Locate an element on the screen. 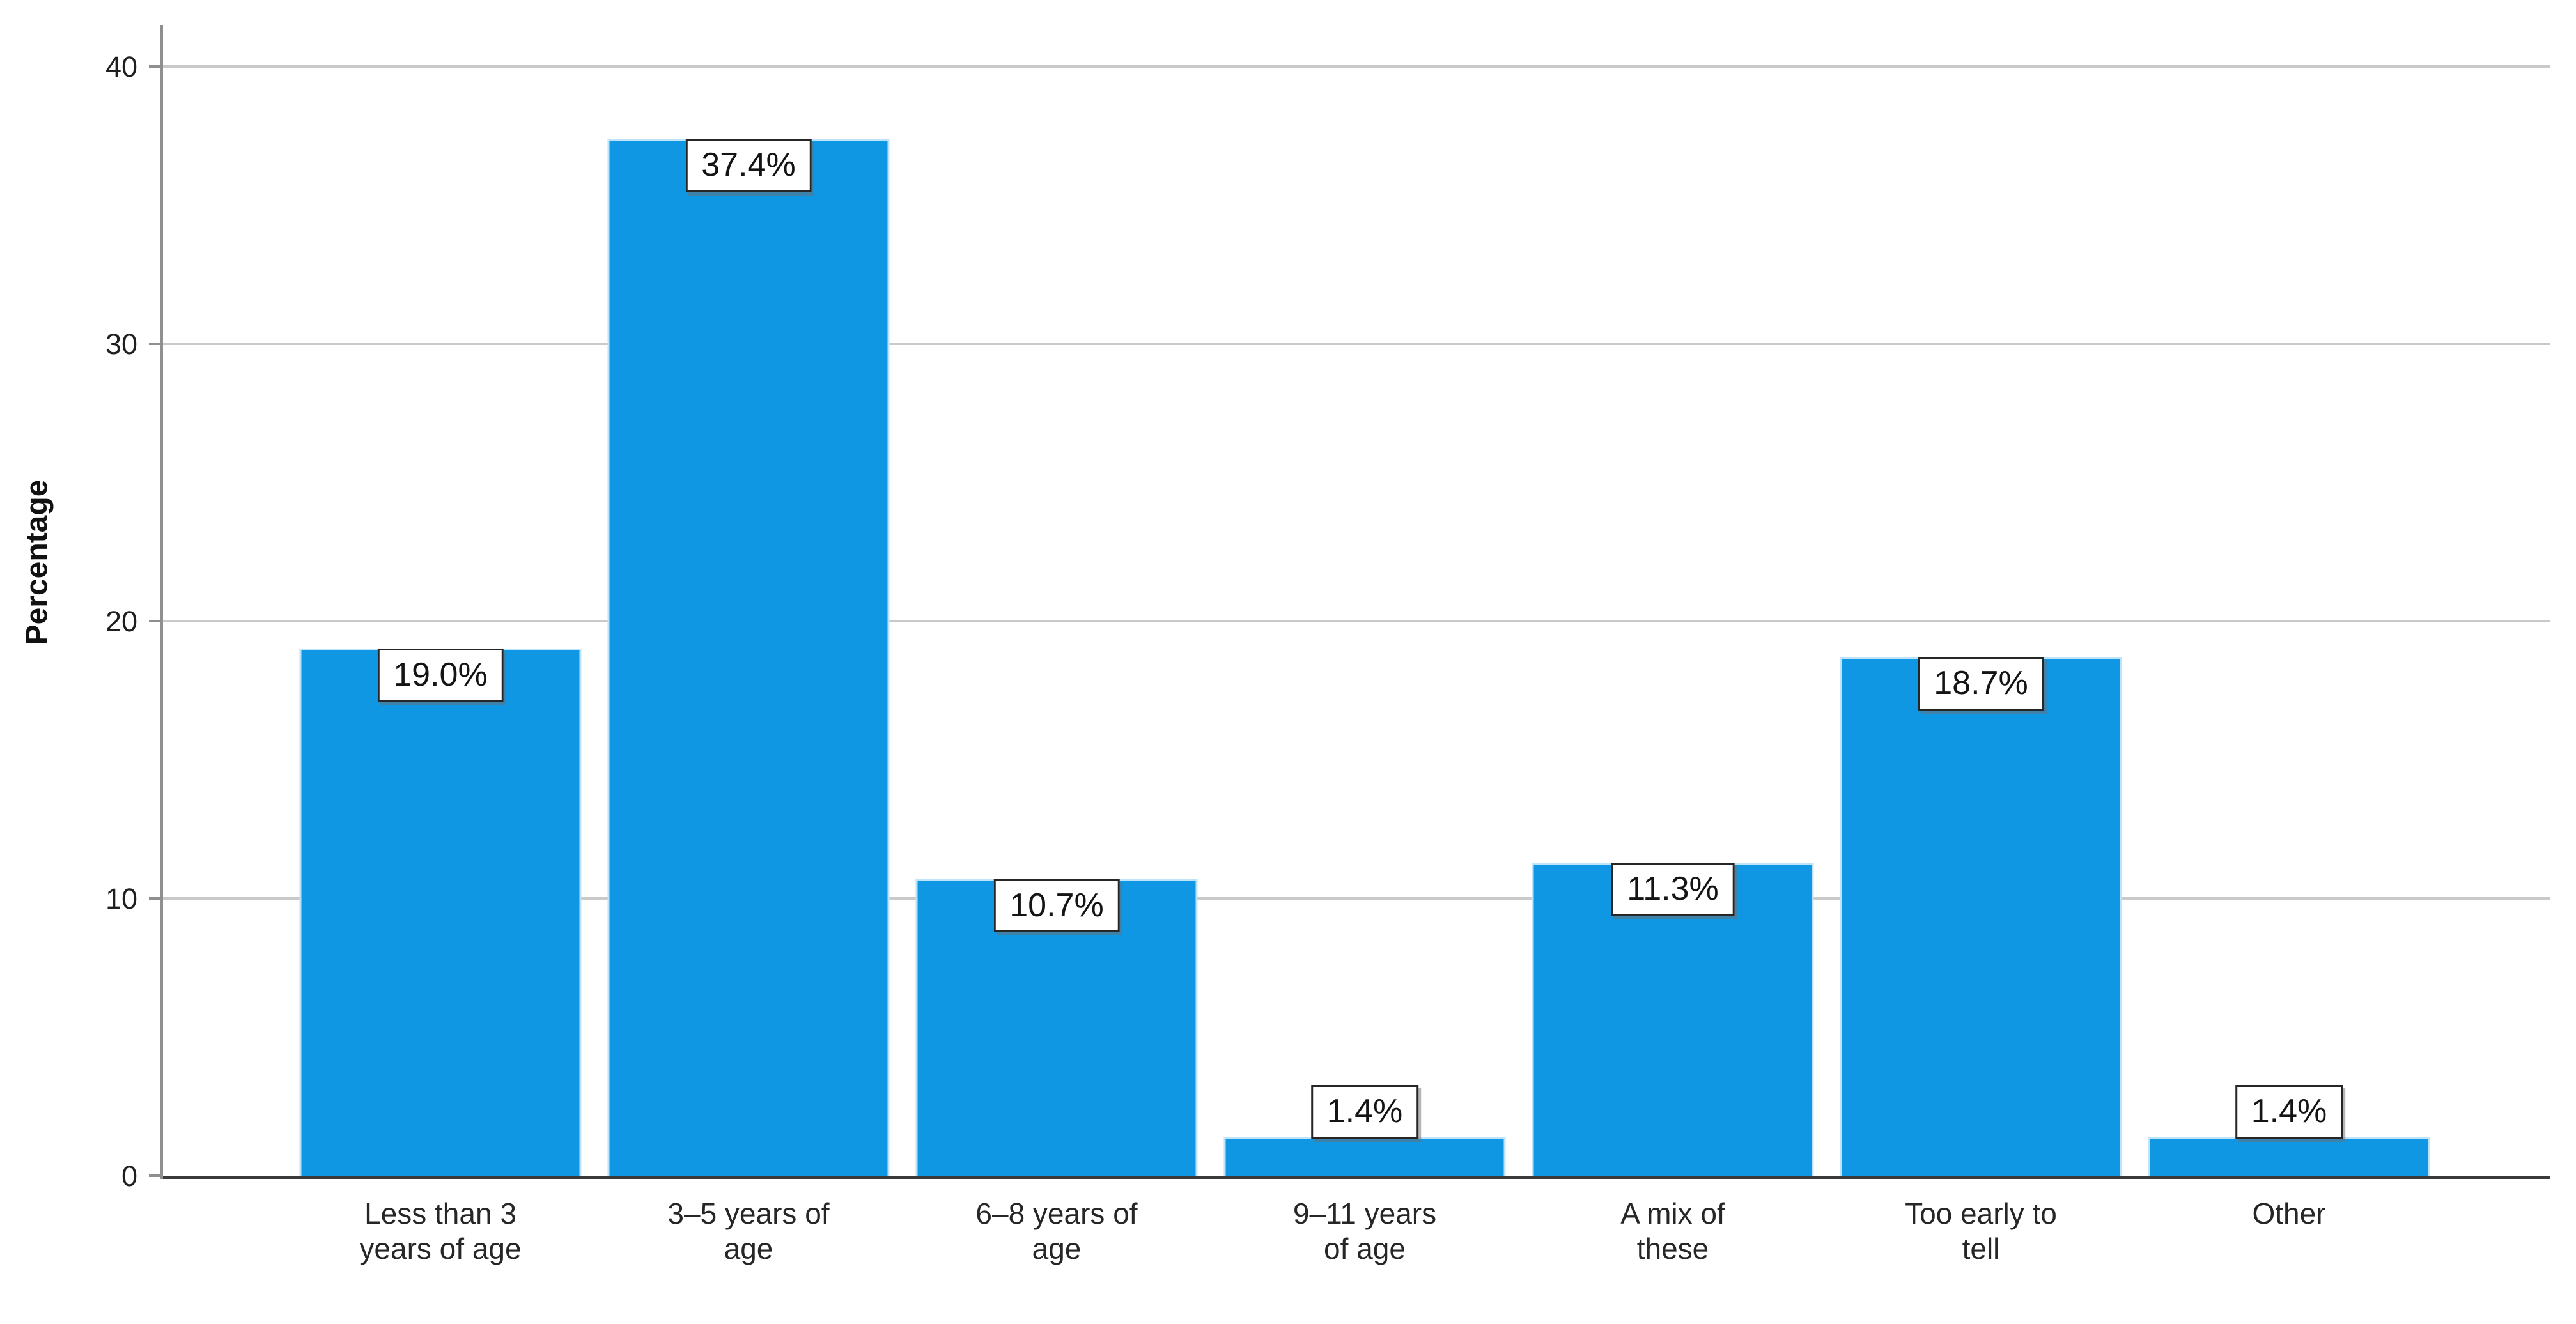 The width and height of the screenshot is (2576, 1324). bar: 10.7% is located at coordinates (1056, 1027).